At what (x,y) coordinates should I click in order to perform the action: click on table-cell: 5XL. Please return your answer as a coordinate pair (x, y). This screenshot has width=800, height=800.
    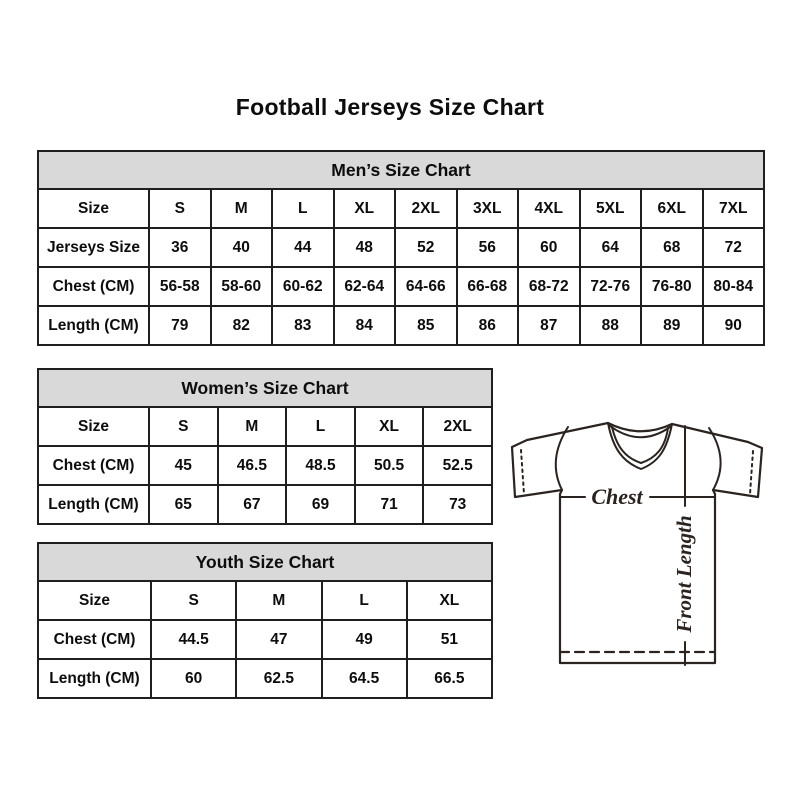
    Looking at the image, I should click on (610, 208).